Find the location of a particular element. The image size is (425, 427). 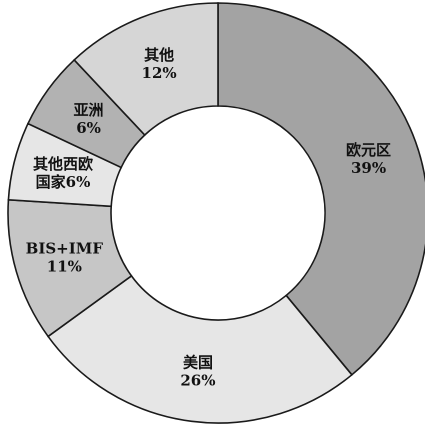

slice-label-6: 其他 12% is located at coordinates (159, 64).